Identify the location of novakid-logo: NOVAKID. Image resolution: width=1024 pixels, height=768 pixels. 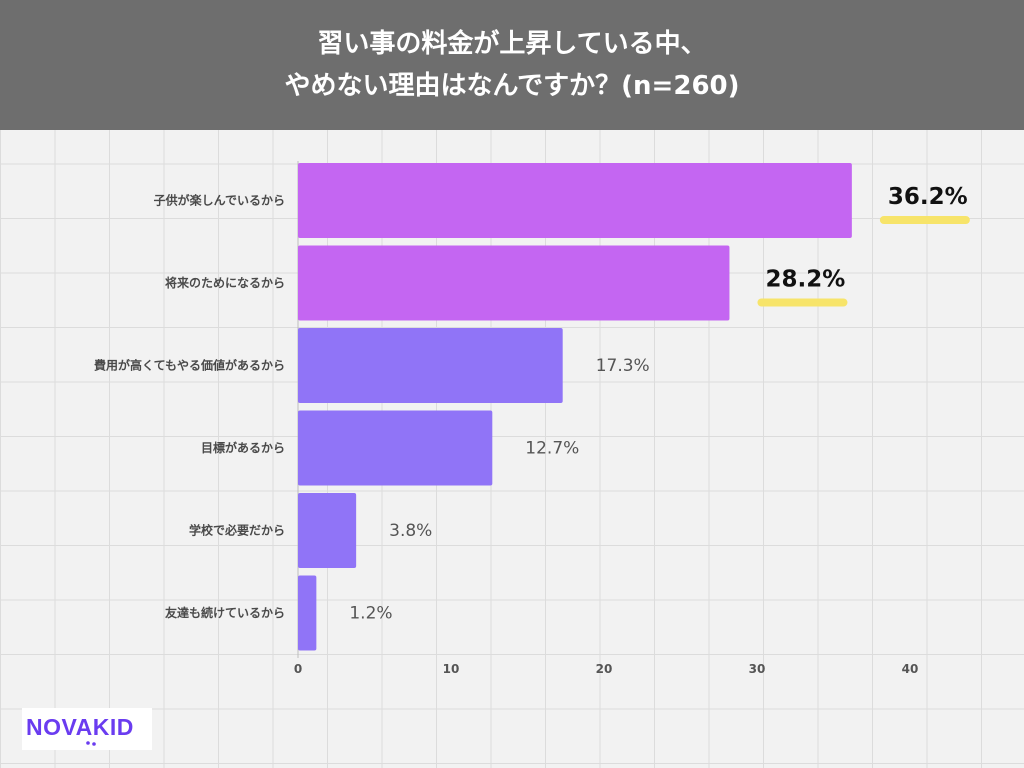
(87, 729).